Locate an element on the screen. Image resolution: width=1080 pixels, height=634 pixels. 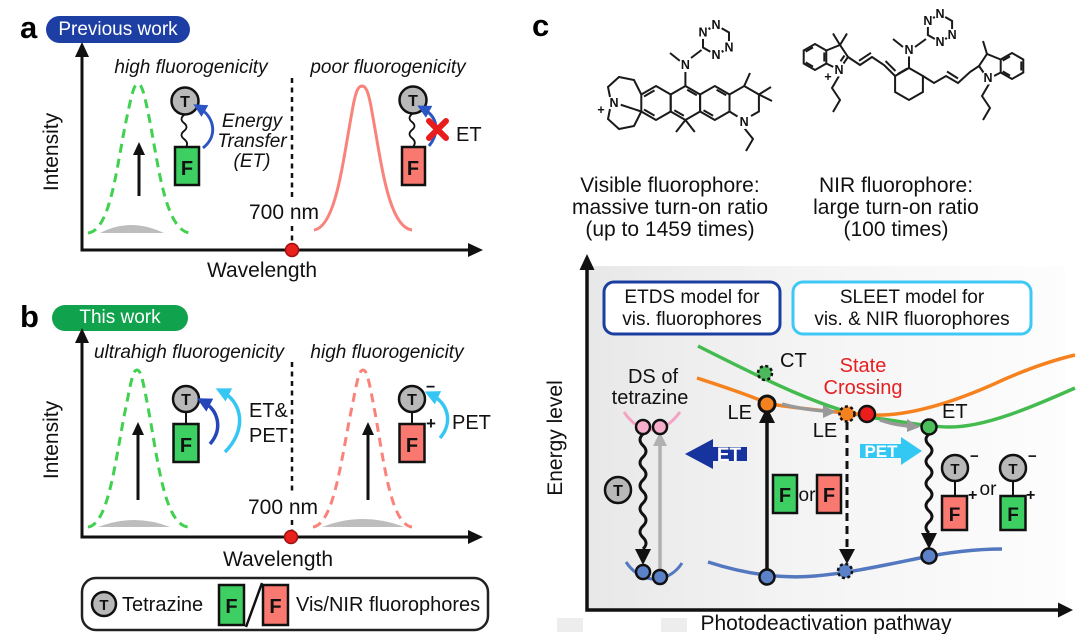
panel-b-700nm-label: 700 nm is located at coordinates (283, 507).